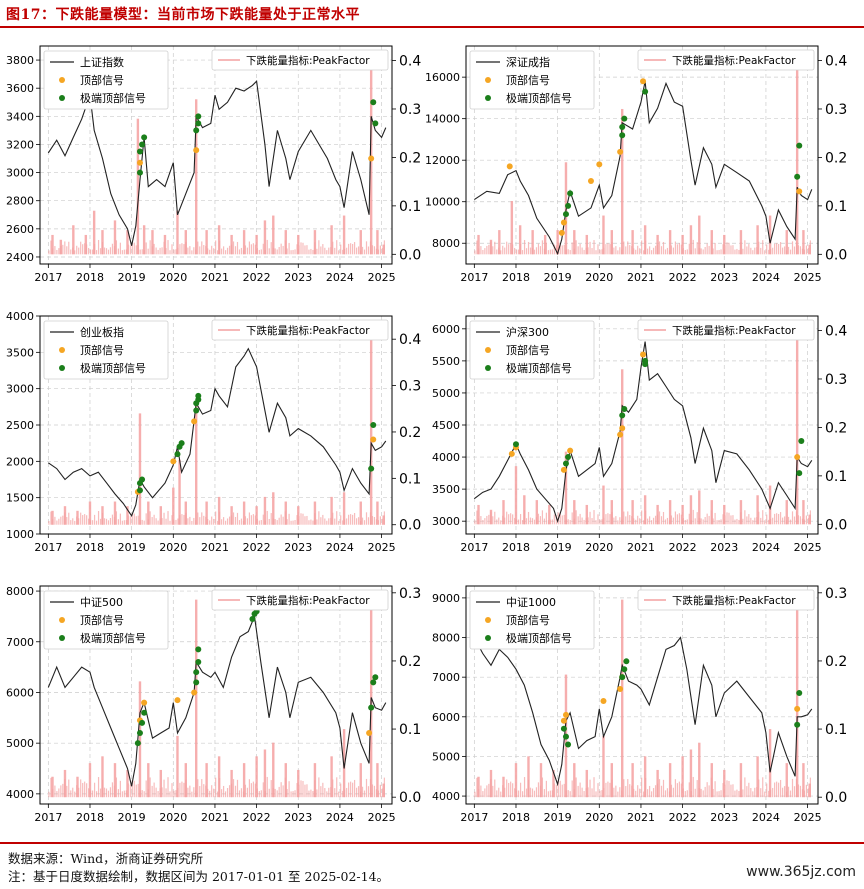  I want to click on x-tick-label: 2020, so click(173, 817).